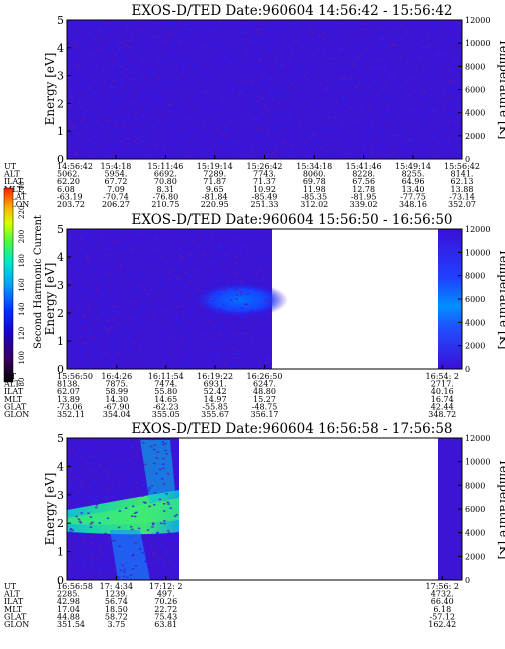 The image size is (505, 649). Describe the element at coordinates (68, 594) in the screenshot. I see `ephemeris-value: 2285.` at that location.